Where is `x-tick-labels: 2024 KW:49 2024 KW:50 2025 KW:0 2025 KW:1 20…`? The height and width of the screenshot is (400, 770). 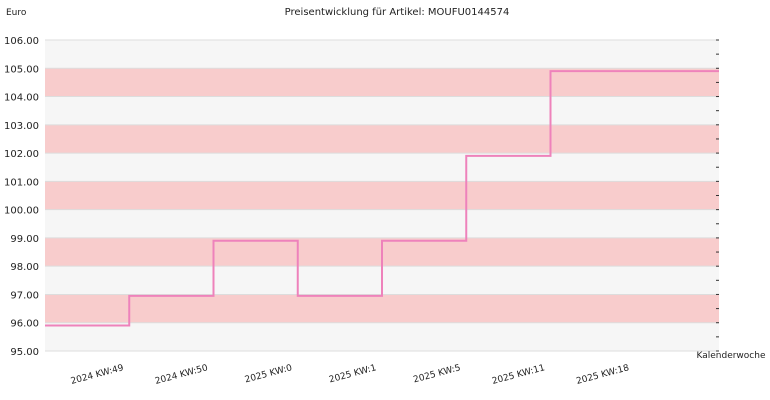 x-tick-labels: 2024 KW:49 2024 KW:50 2025 KW:0 2025 KW:1 20… is located at coordinates (350, 375).